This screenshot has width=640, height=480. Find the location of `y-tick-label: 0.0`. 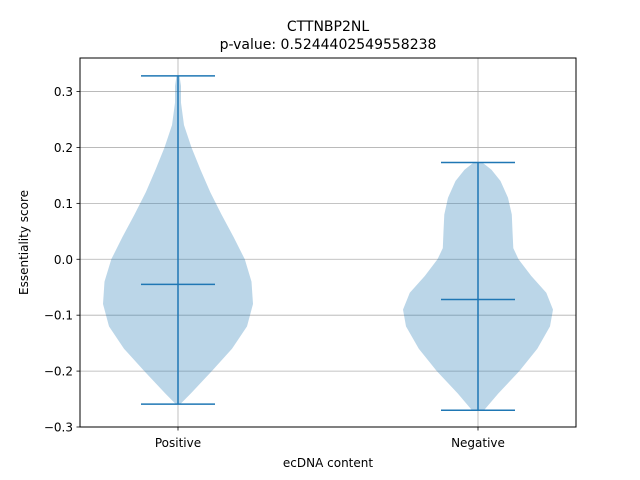

y-tick-label: 0.0 is located at coordinates (63, 260).